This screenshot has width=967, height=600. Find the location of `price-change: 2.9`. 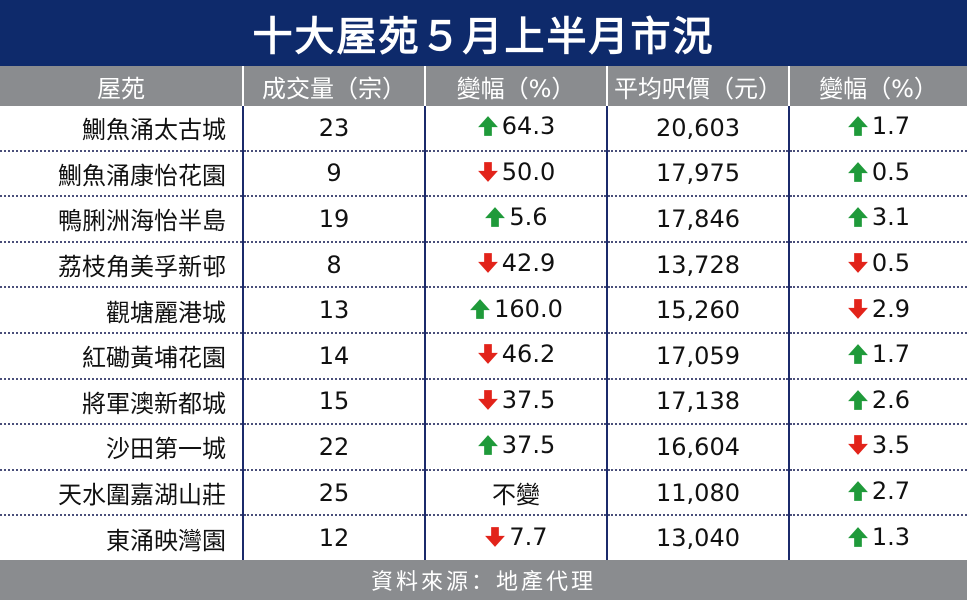

price-change: 2.9 is located at coordinates (877, 310).